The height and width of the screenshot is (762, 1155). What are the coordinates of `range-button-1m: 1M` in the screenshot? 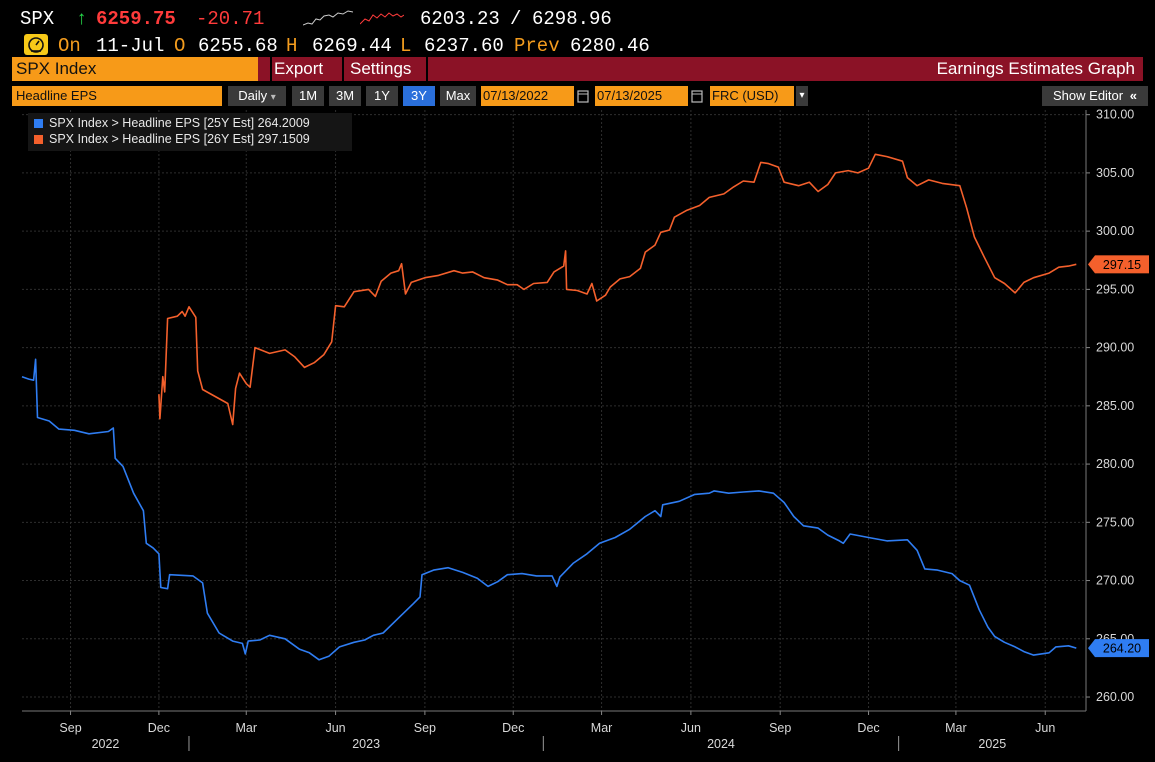 It's located at (308, 96).